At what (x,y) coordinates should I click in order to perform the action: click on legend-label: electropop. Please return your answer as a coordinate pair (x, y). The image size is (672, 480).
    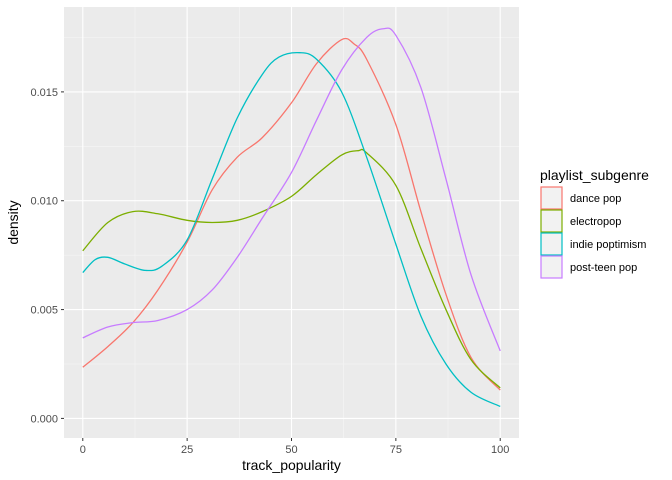
    Looking at the image, I should click on (595, 222).